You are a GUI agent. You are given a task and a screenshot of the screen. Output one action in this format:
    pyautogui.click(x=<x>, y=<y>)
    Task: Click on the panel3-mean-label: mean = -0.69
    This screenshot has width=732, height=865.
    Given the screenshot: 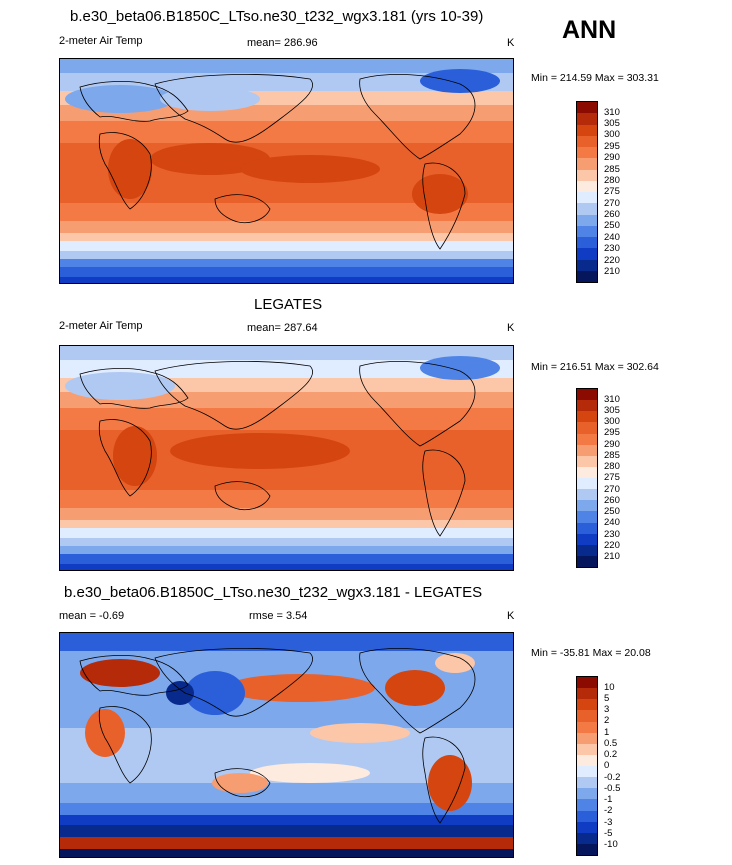 What is the action you would take?
    pyautogui.click(x=92, y=616)
    